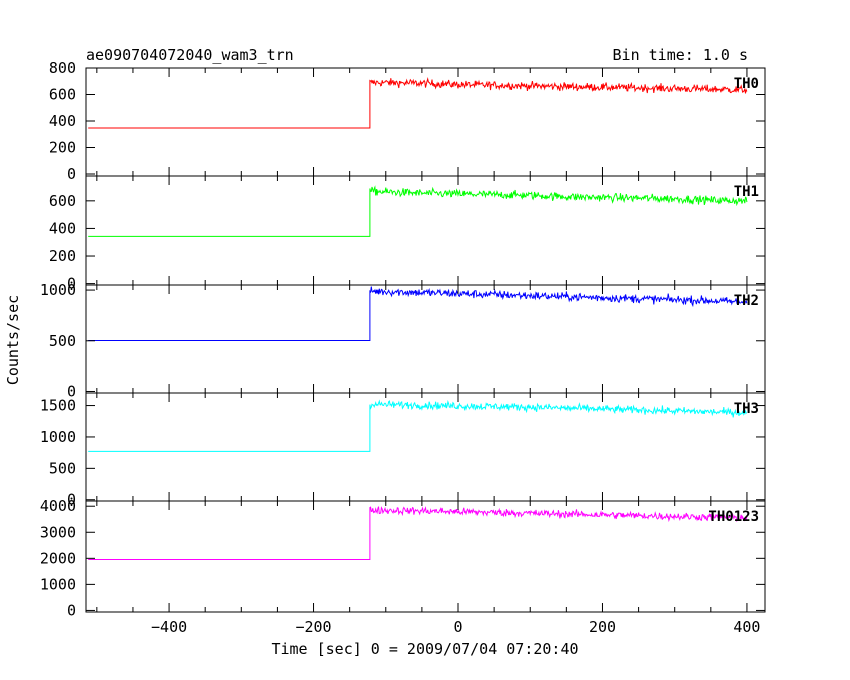  What do you see at coordinates (746, 192) in the screenshot?
I see `panel-label-th1: TH1` at bounding box center [746, 192].